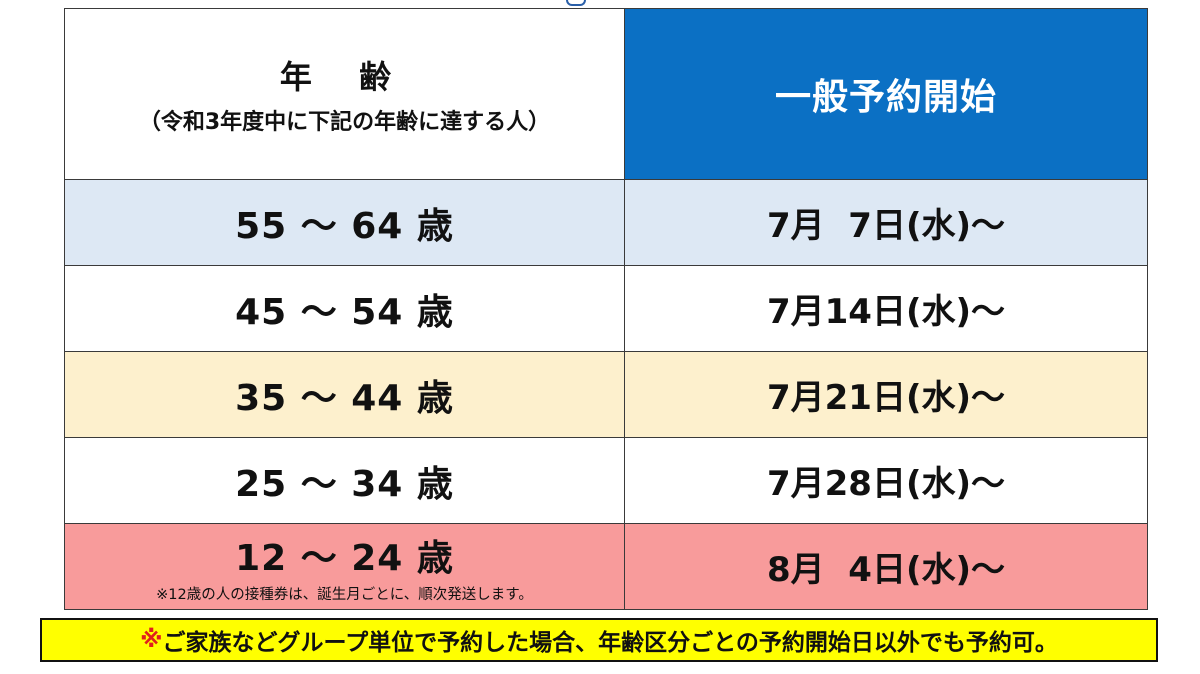 The height and width of the screenshot is (674, 1200). What do you see at coordinates (344, 484) in the screenshot?
I see `age-range: 25 ～ 34 歳` at bounding box center [344, 484].